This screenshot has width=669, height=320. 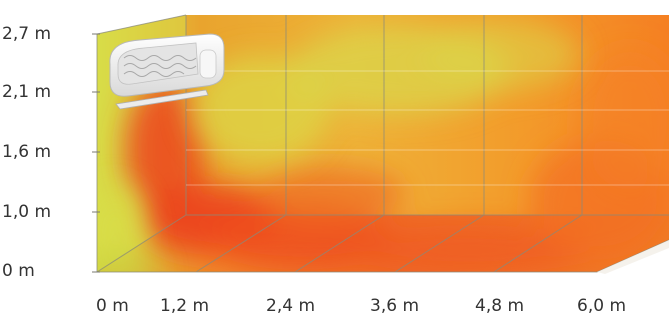 What do you see at coordinates (601, 306) in the screenshot?
I see `x-label-6-0m: 6,0 m` at bounding box center [601, 306].